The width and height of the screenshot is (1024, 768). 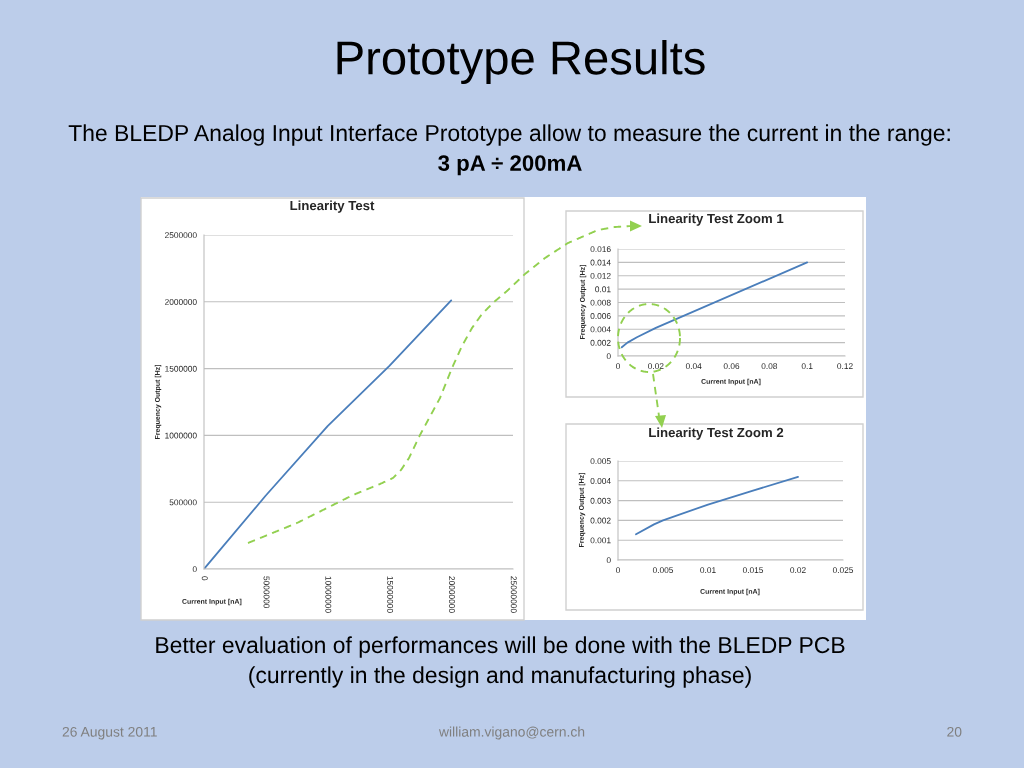 What do you see at coordinates (183, 502) in the screenshot?
I see `y-tick-label: 500000` at bounding box center [183, 502].